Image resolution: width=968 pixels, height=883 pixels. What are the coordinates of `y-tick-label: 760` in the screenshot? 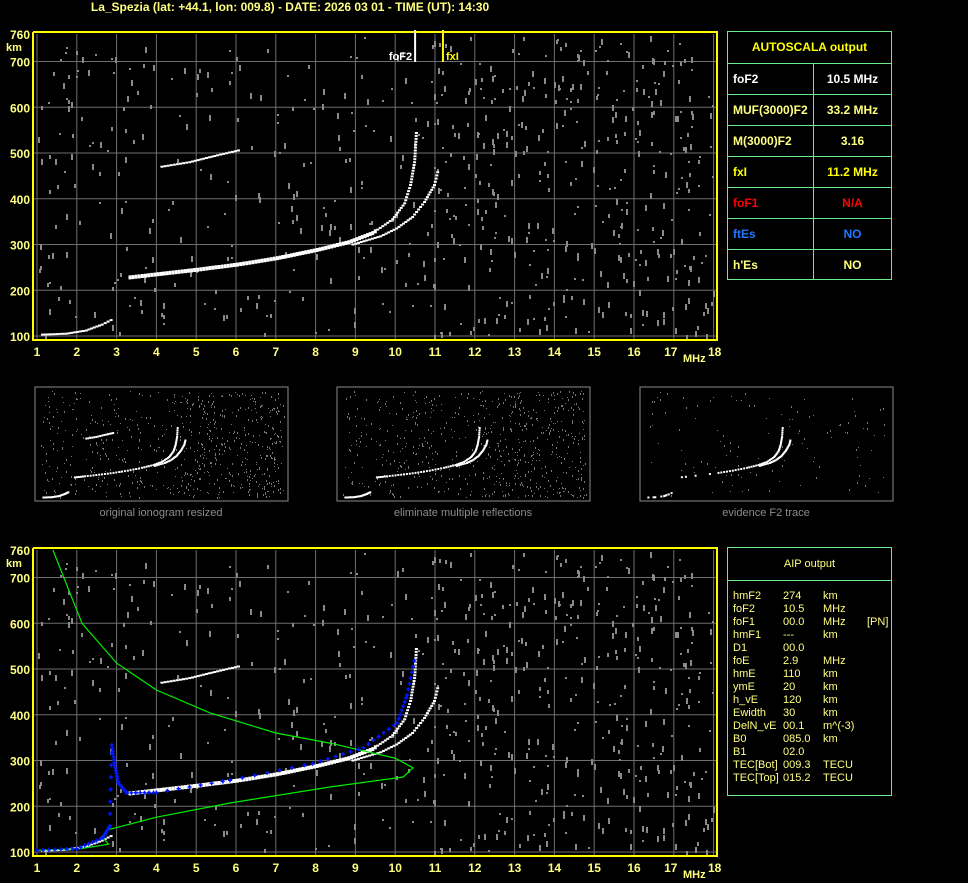 It's located at (20, 35).